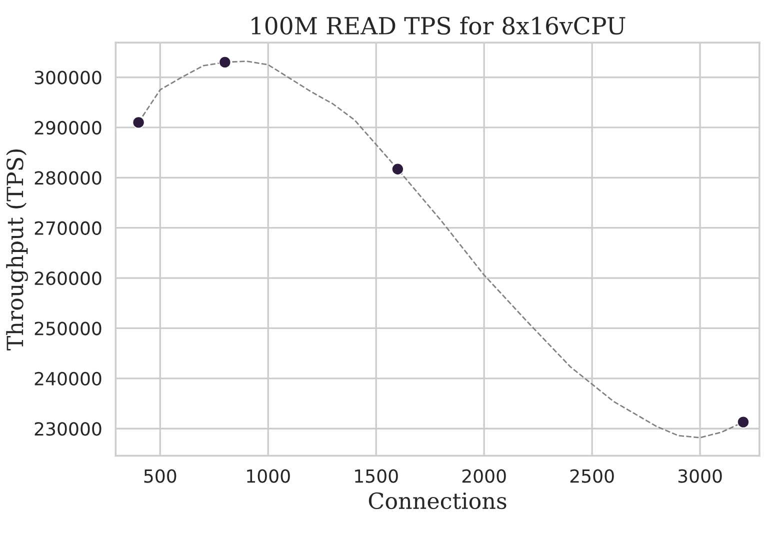  Describe the element at coordinates (592, 476) in the screenshot. I see `x-tick-label: 2500` at that location.